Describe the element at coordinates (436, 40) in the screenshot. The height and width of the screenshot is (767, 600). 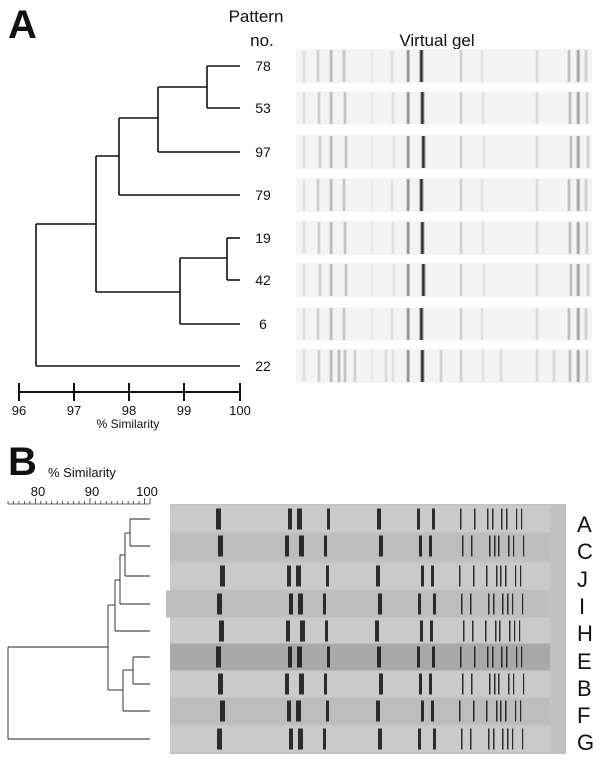
I see `virtual-gel-title: Virtual gel` at that location.